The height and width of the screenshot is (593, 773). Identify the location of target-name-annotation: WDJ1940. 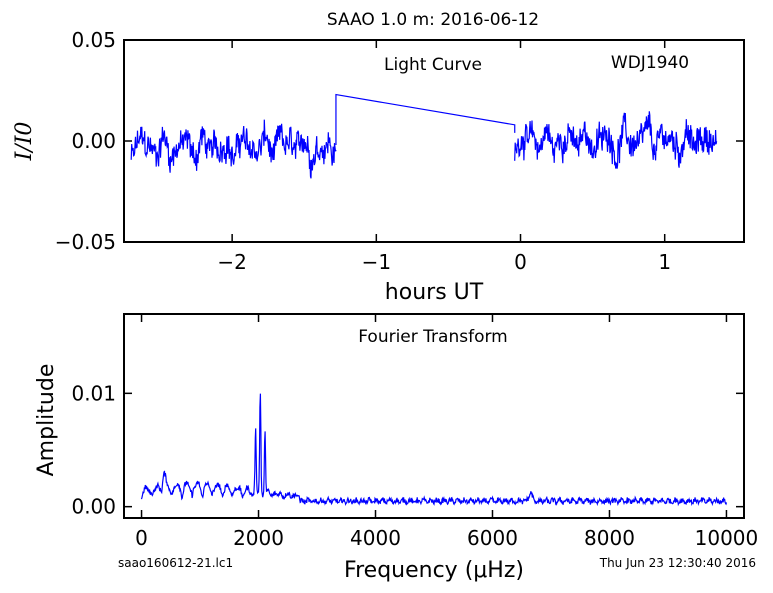
(650, 63).